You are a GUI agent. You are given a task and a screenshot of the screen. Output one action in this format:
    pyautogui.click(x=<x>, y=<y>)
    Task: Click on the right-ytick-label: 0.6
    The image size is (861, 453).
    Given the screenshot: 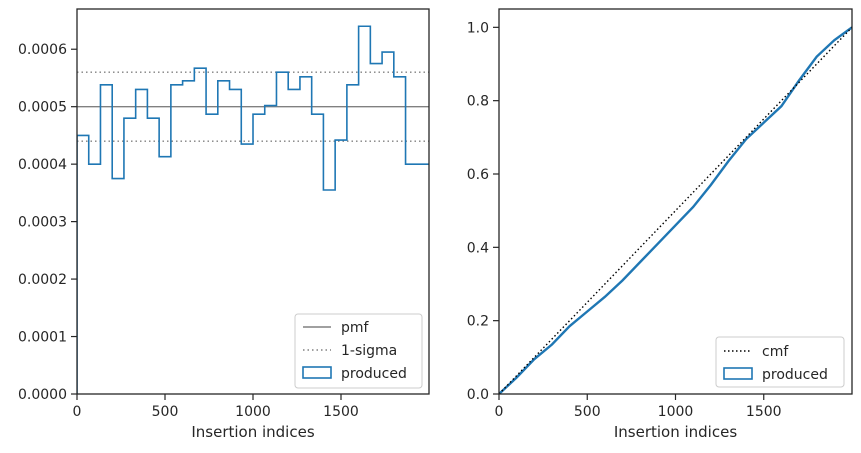 What is the action you would take?
    pyautogui.click(x=478, y=175)
    